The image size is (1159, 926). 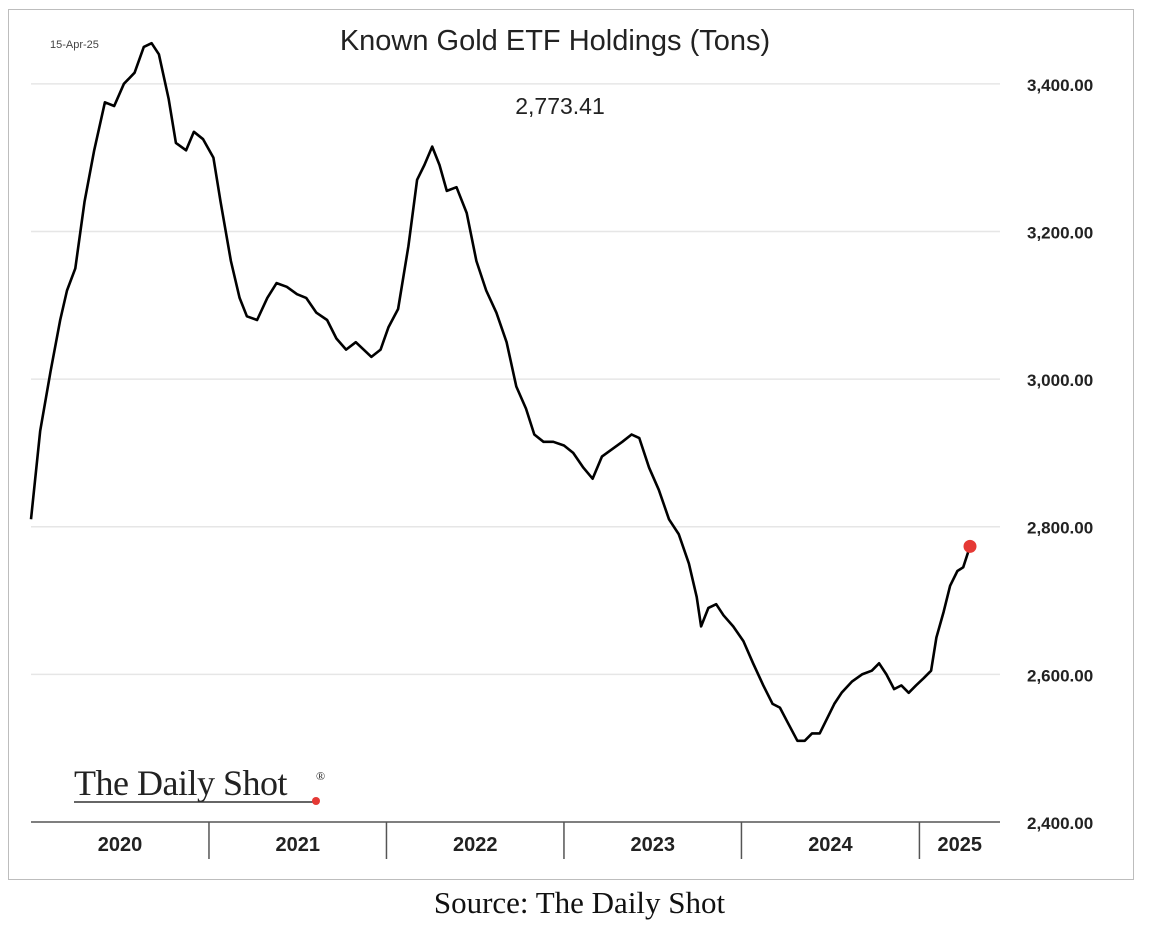 What do you see at coordinates (555, 41) in the screenshot?
I see `chart-title: Known Gold ETF Holdings (Tons)` at bounding box center [555, 41].